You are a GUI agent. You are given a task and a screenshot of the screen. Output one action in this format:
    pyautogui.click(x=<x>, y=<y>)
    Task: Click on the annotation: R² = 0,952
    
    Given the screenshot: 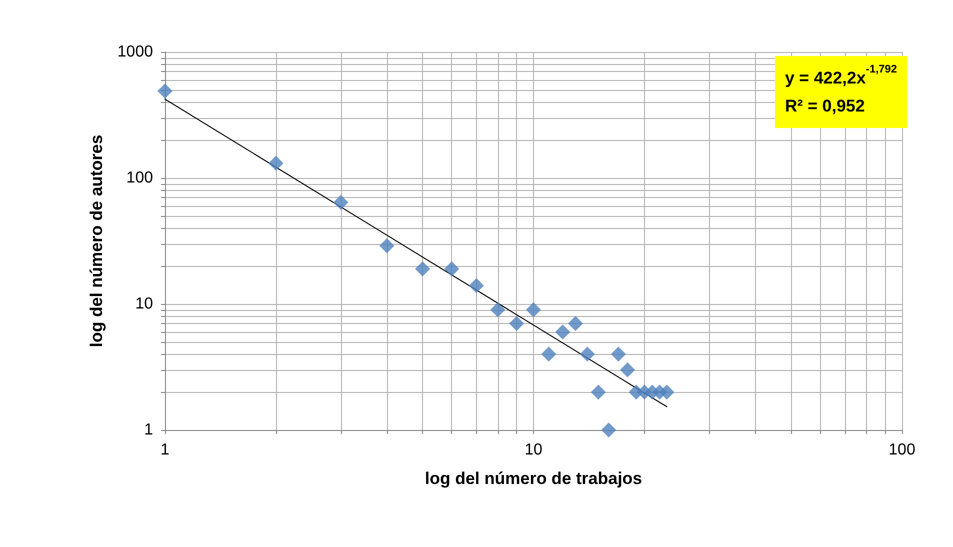 What is the action you would take?
    pyautogui.click(x=824, y=106)
    